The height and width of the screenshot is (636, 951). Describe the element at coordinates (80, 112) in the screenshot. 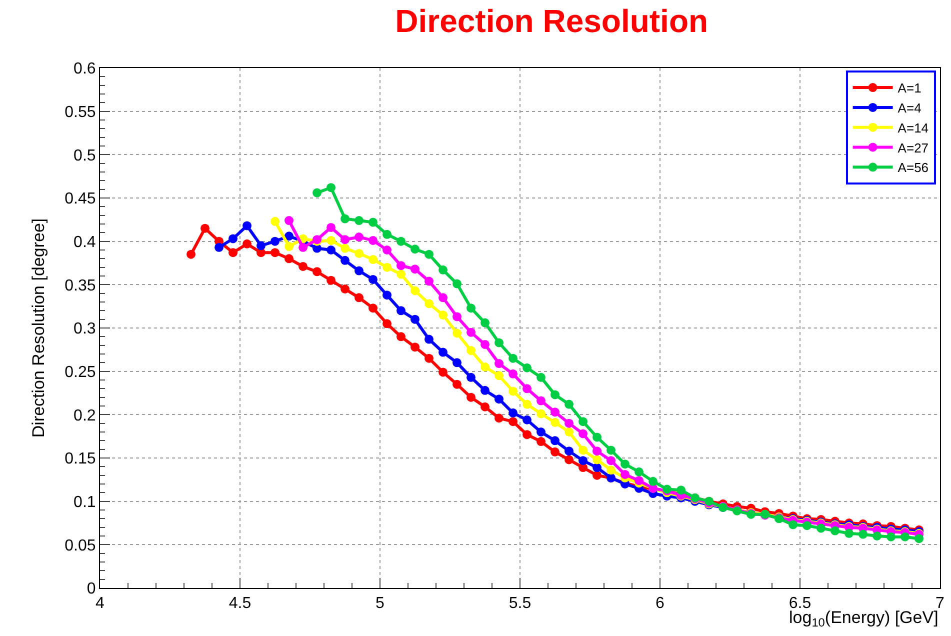

I see `y-tick-label: 0.55` at that location.